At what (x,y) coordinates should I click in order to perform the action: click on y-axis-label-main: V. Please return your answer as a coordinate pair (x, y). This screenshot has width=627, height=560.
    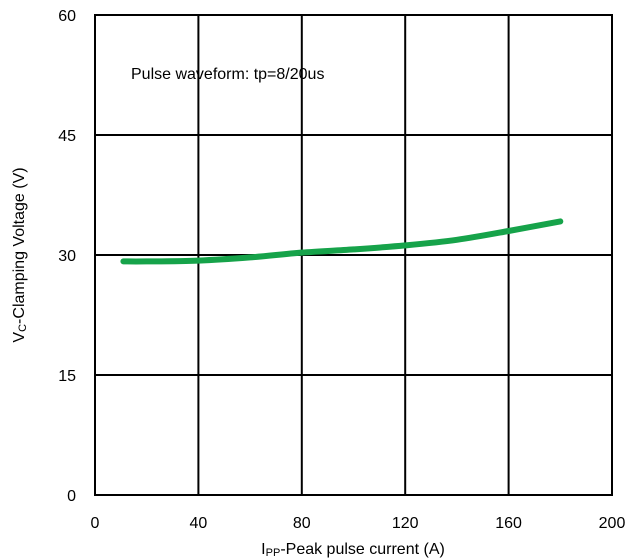
    Looking at the image, I should click on (19, 337).